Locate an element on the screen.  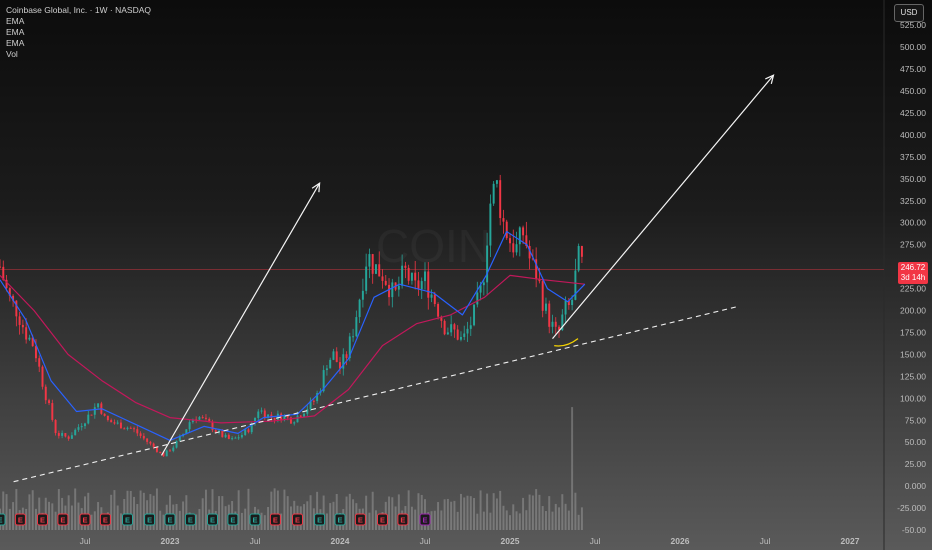
y-tick-label: 75.00 is located at coordinates (916, 420).